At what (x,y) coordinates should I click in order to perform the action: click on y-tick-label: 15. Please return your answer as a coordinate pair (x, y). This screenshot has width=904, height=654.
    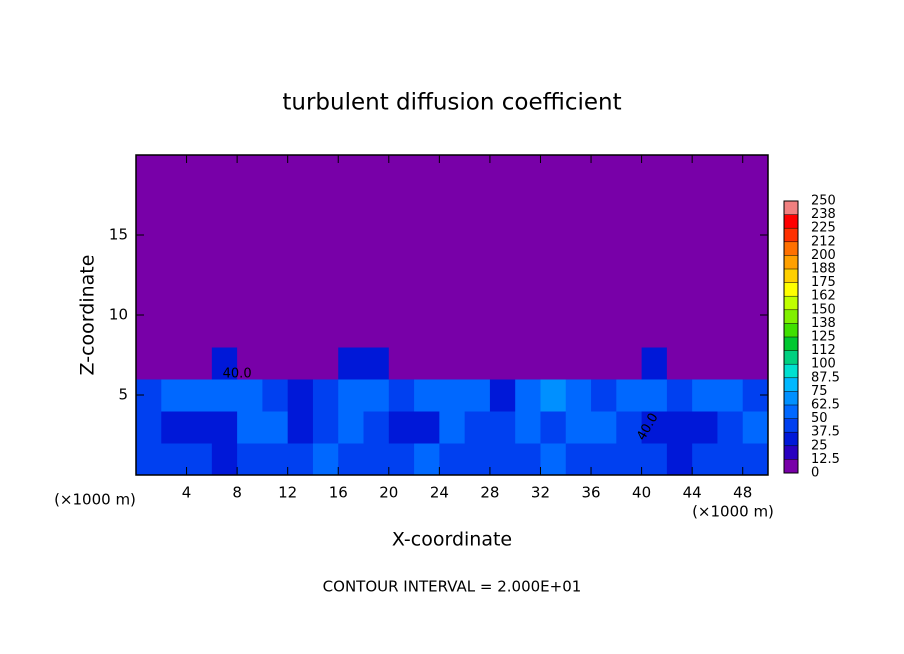
    Looking at the image, I should click on (118, 235).